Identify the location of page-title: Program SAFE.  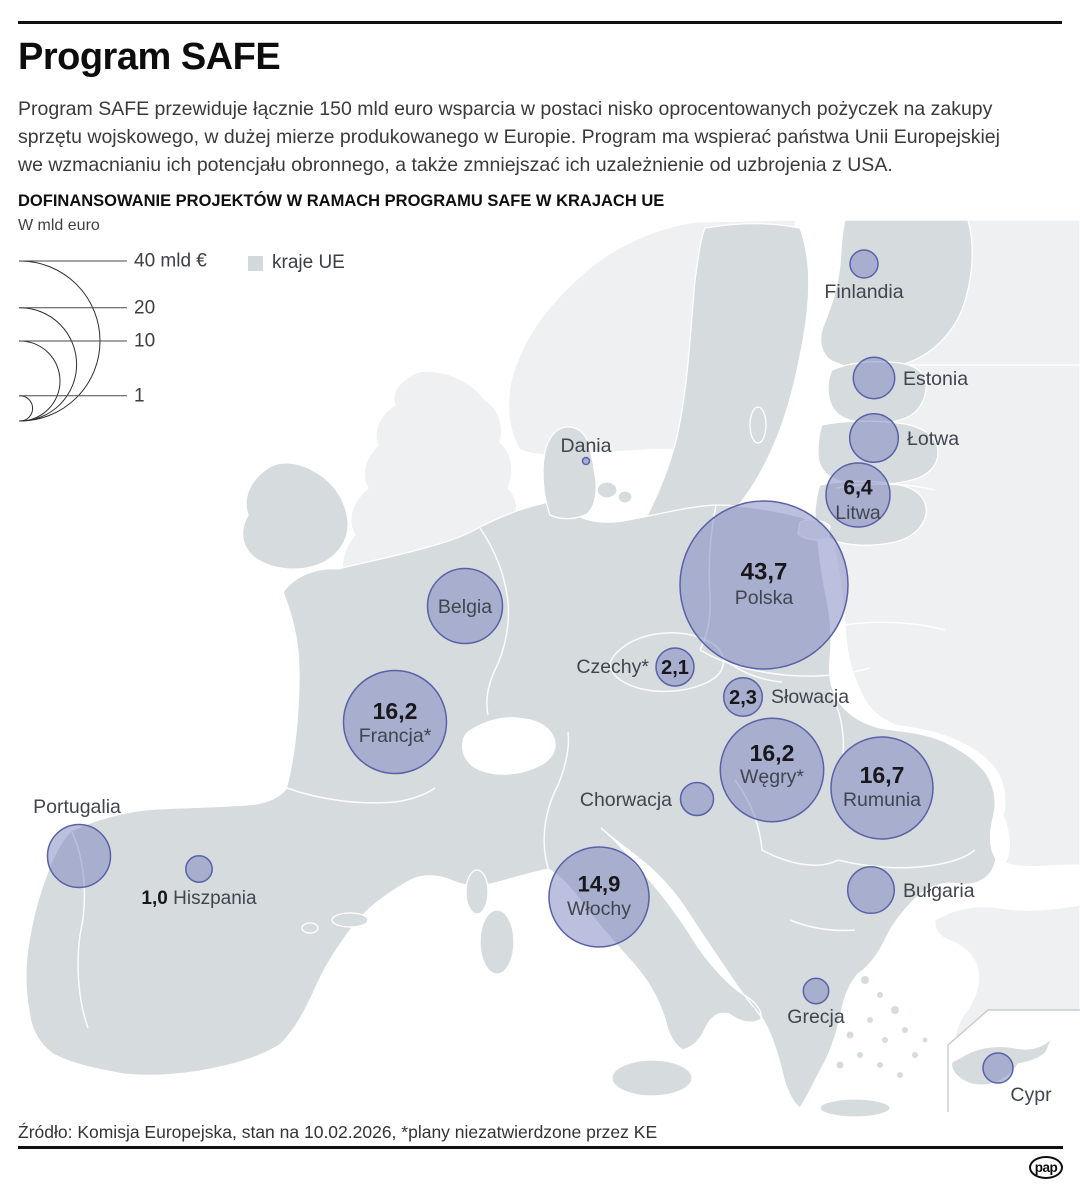
(149, 57).